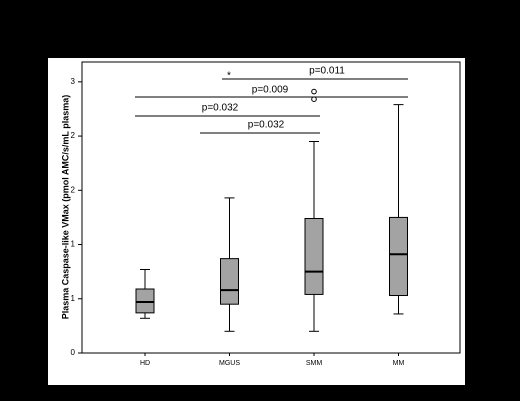 Image resolution: width=520 pixels, height=401 pixels. Describe the element at coordinates (258, 391) in the screenshot. I see `annotation: p=0.016` at that location.